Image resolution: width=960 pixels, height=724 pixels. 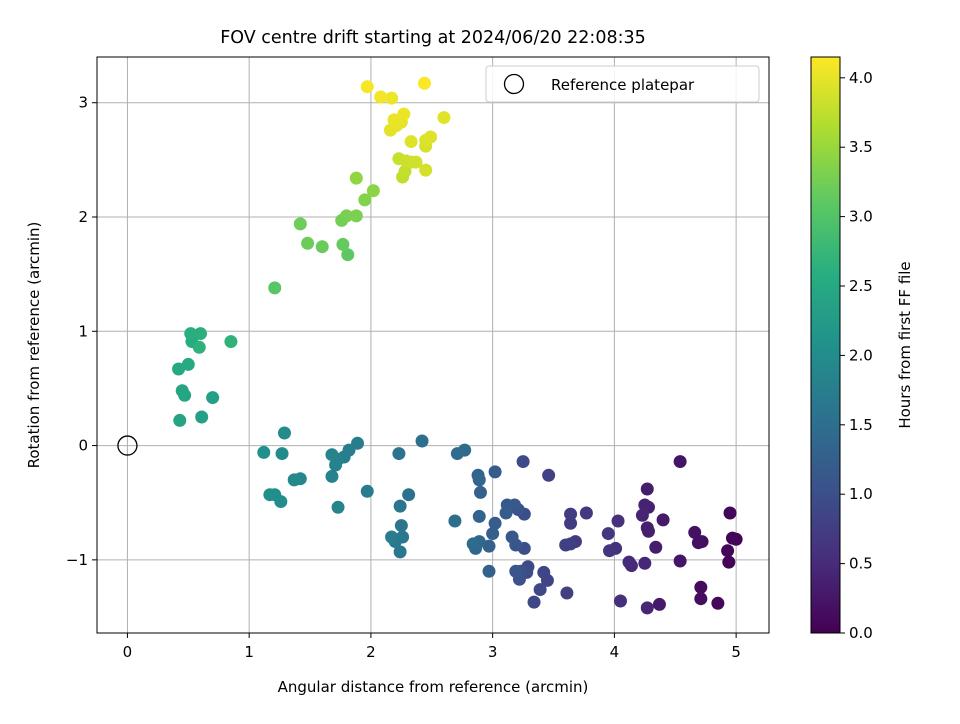 What do you see at coordinates (433, 687) in the screenshot?
I see `x-axis-label: Angular distance from reference (arcmin)` at bounding box center [433, 687].